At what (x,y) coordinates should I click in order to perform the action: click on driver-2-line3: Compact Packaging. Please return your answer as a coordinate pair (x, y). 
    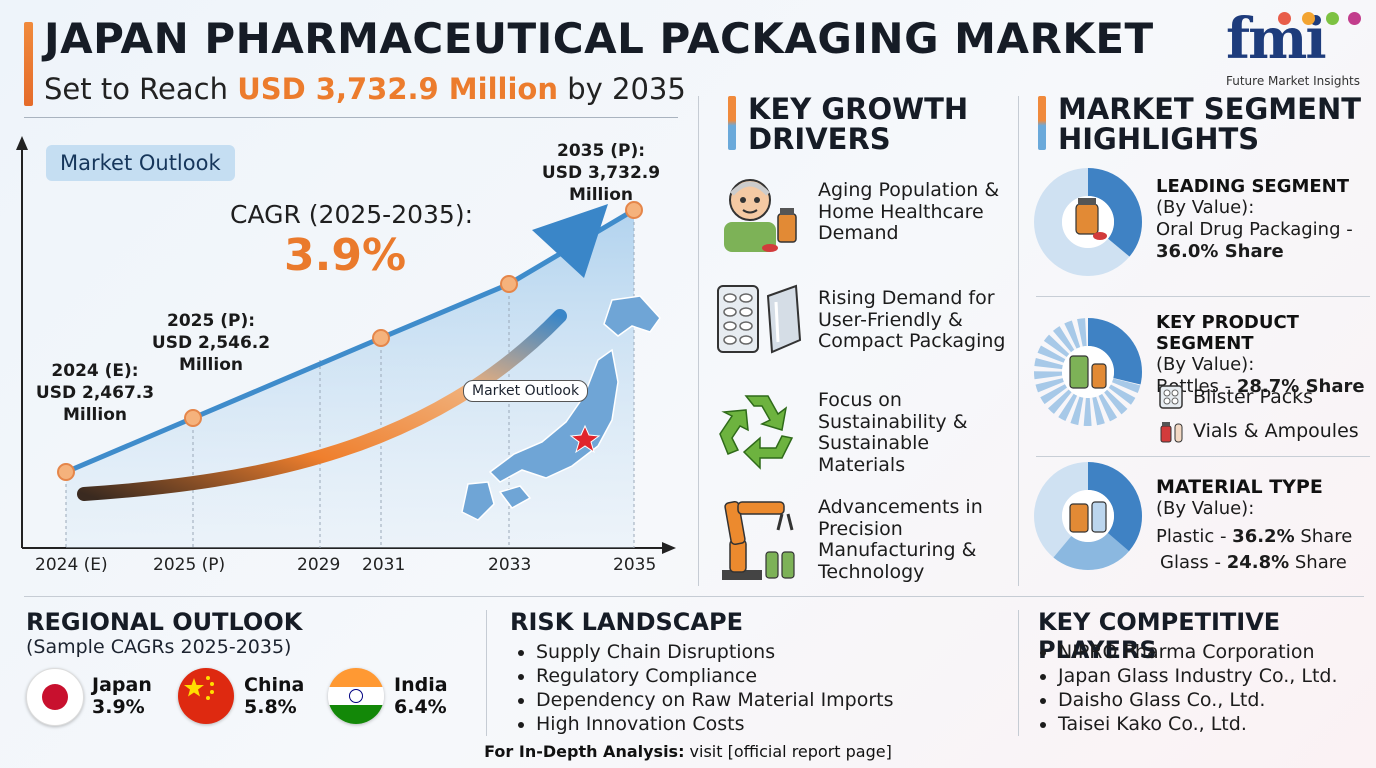
    Looking at the image, I should click on (912, 341).